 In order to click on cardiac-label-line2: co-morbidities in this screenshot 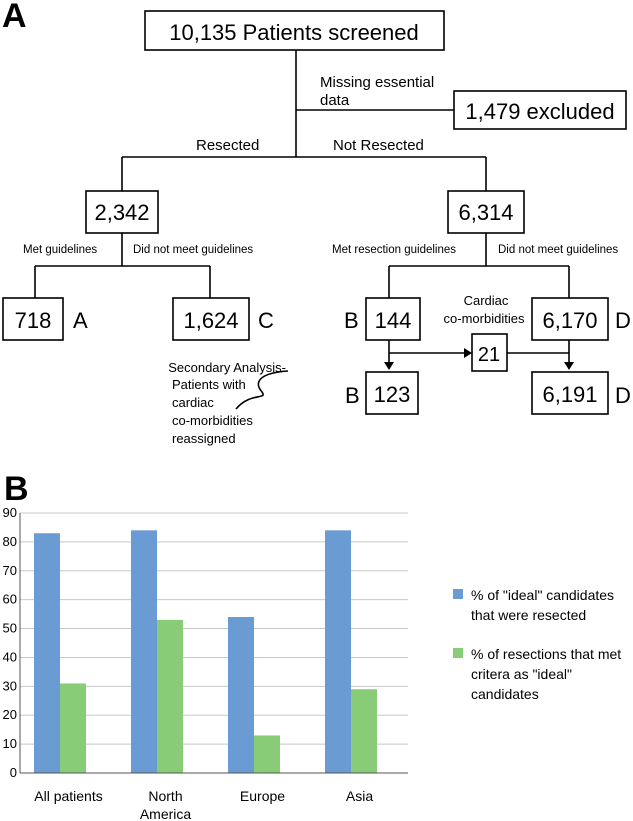, I will do `click(484, 318)`.